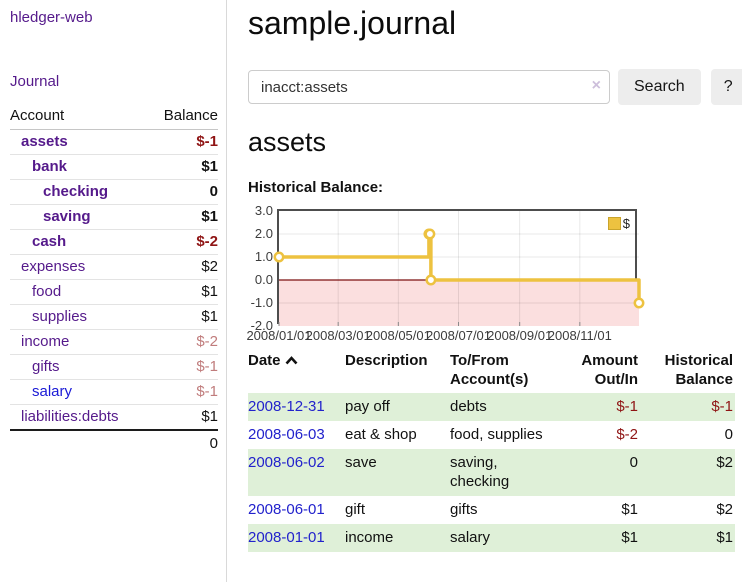 Image resolution: width=742 pixels, height=582 pixels. I want to click on x-axis-tick-label: 2008/07/01, so click(458, 335).